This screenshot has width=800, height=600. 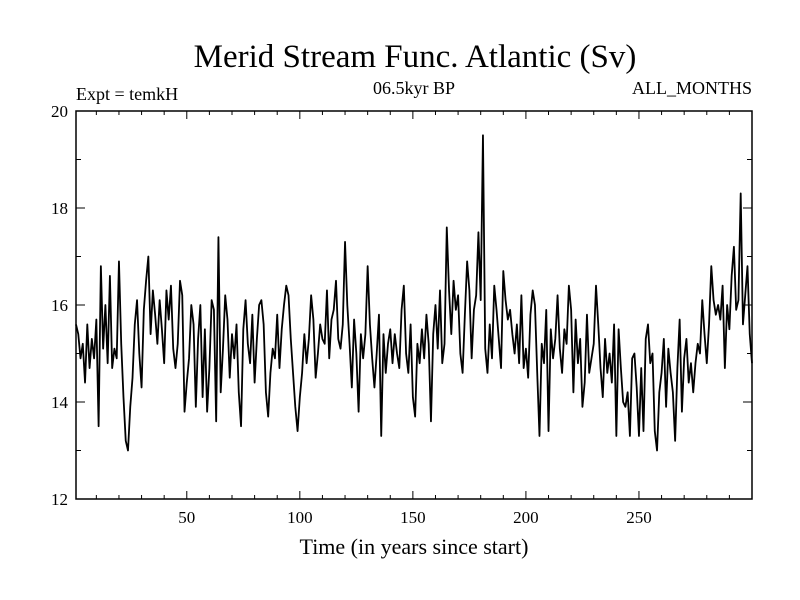 What do you see at coordinates (413, 517) in the screenshot?
I see `x-tick-label: 150` at bounding box center [413, 517].